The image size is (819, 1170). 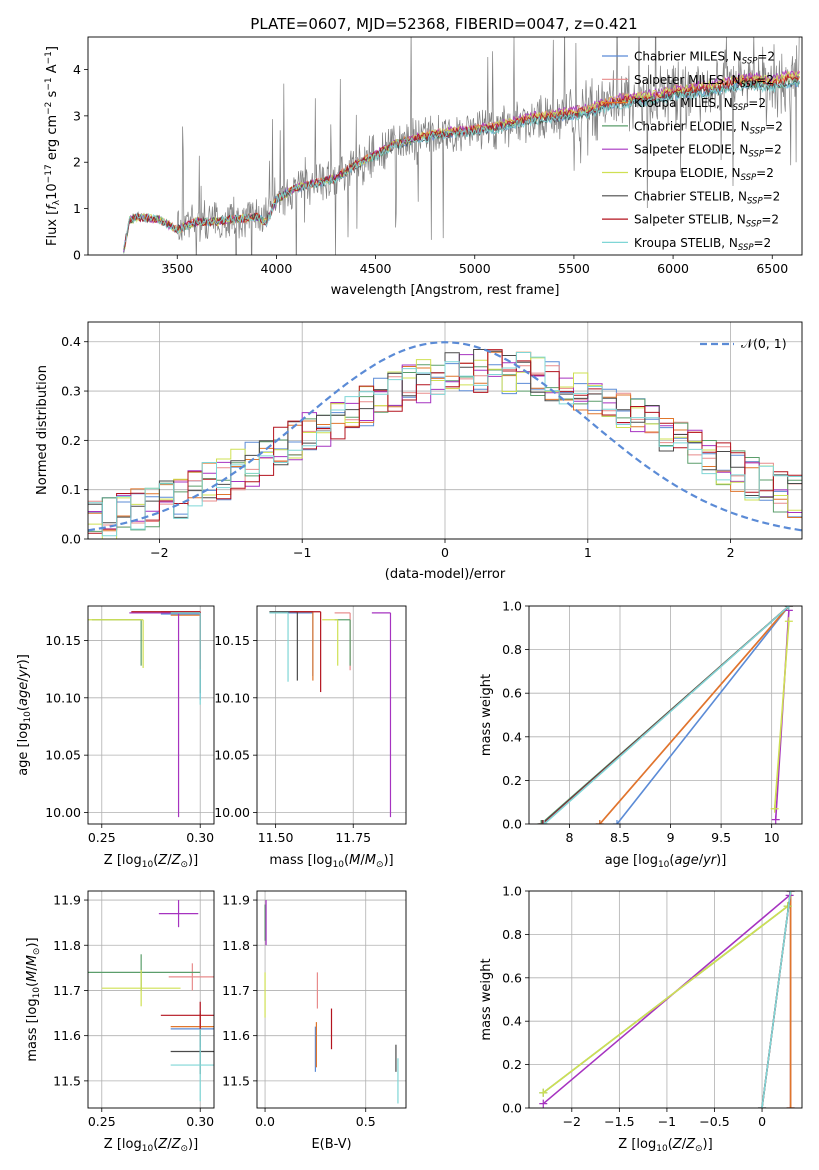 What do you see at coordinates (331, 1144) in the screenshot?
I see `label-part: E(B-V)` at bounding box center [331, 1144].